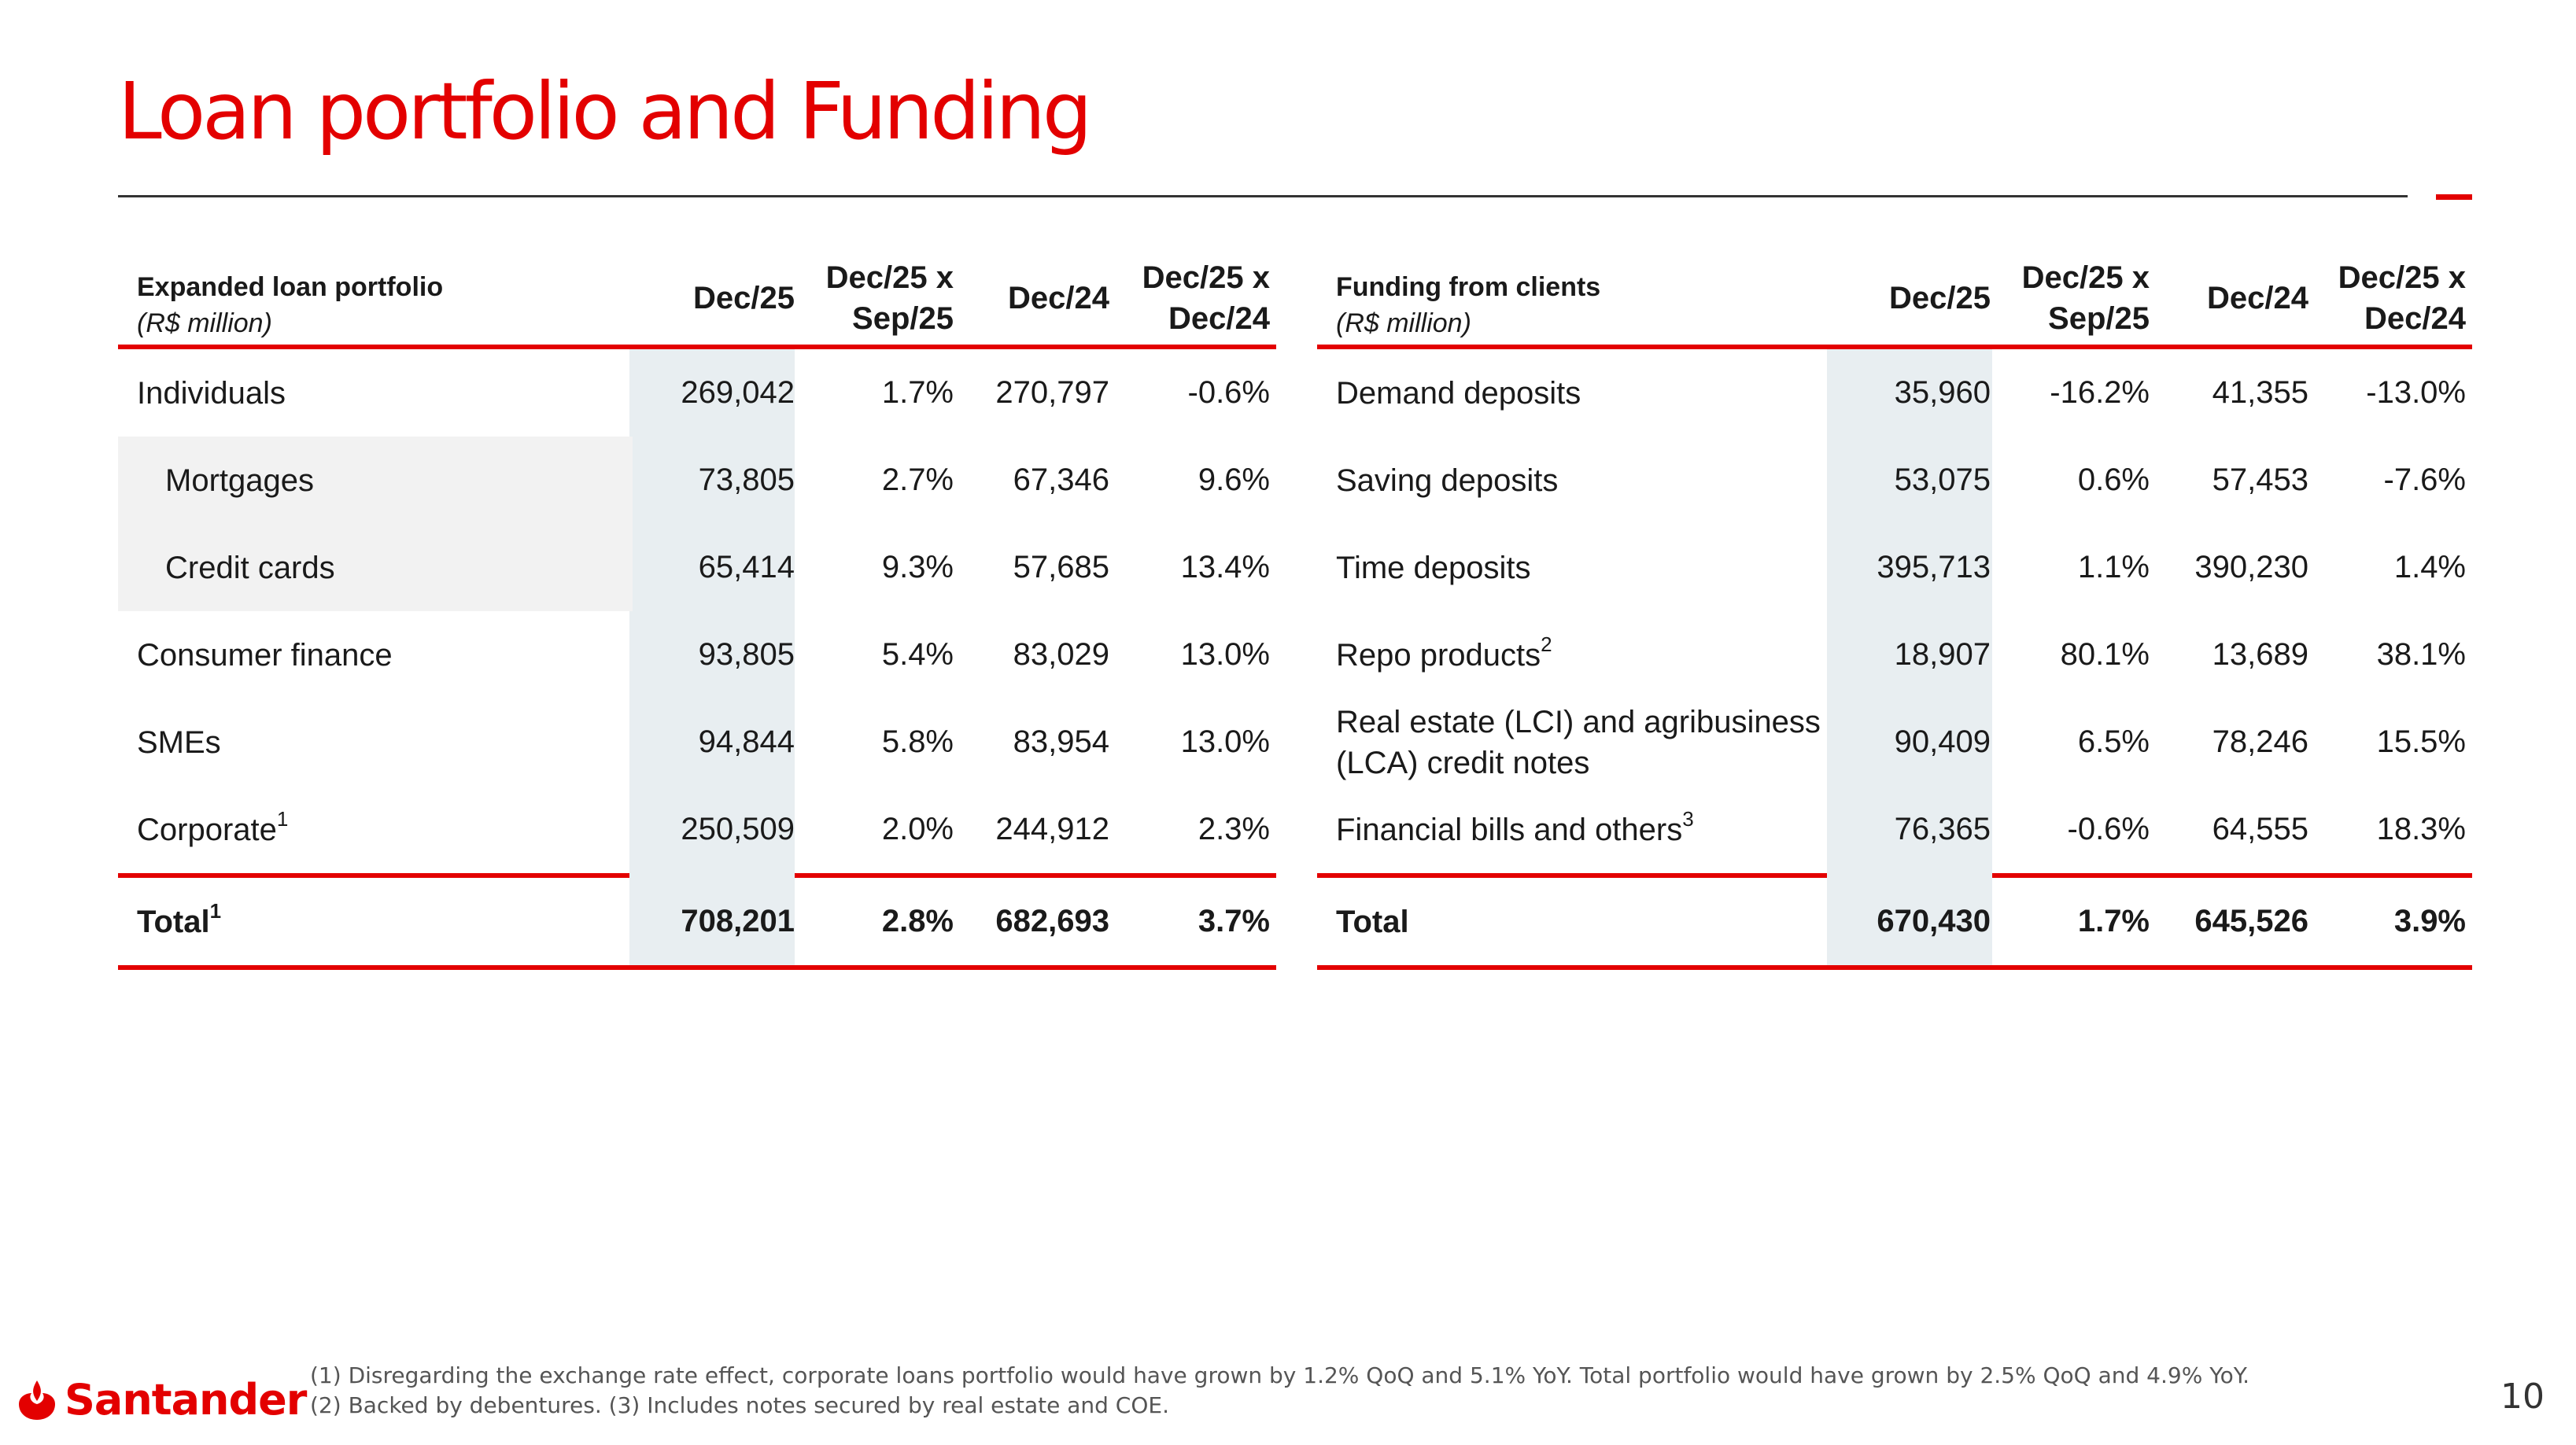 This screenshot has height=1445, width=2576. I want to click on cell-qoq: 9.3%, so click(918, 567).